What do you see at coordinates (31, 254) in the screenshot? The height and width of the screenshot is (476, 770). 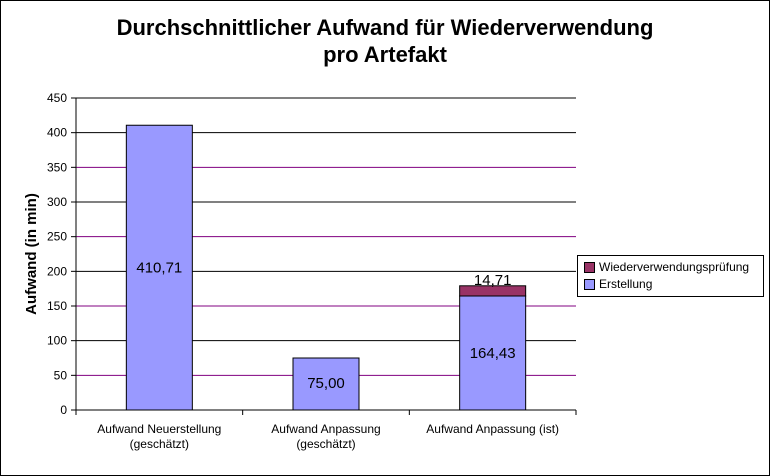 I see `y-axis-title: Aufwand (in min)` at bounding box center [31, 254].